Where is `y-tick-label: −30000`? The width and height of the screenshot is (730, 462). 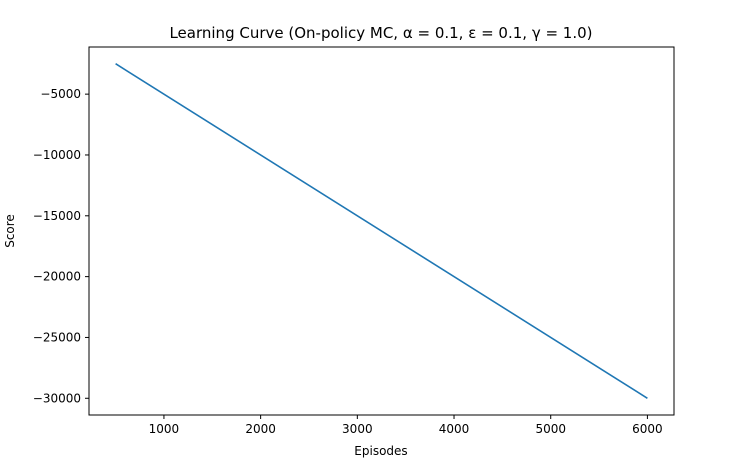
y-tick-label: −30000 is located at coordinates (57, 398).